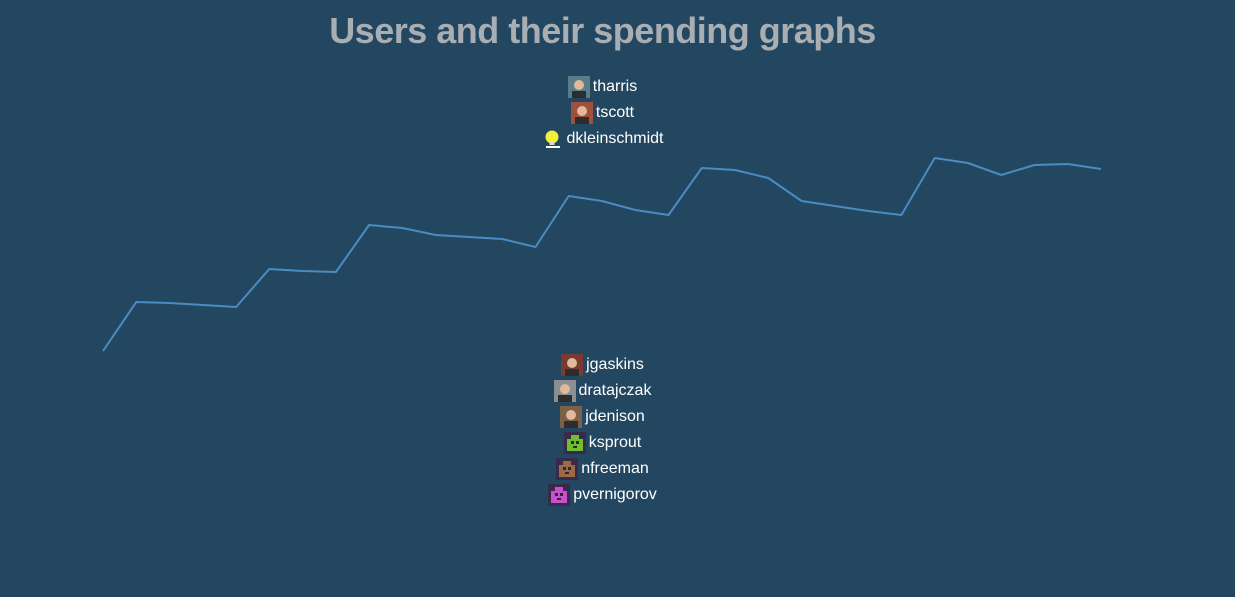 The image size is (1235, 597). I want to click on username-label: ksprout, so click(615, 443).